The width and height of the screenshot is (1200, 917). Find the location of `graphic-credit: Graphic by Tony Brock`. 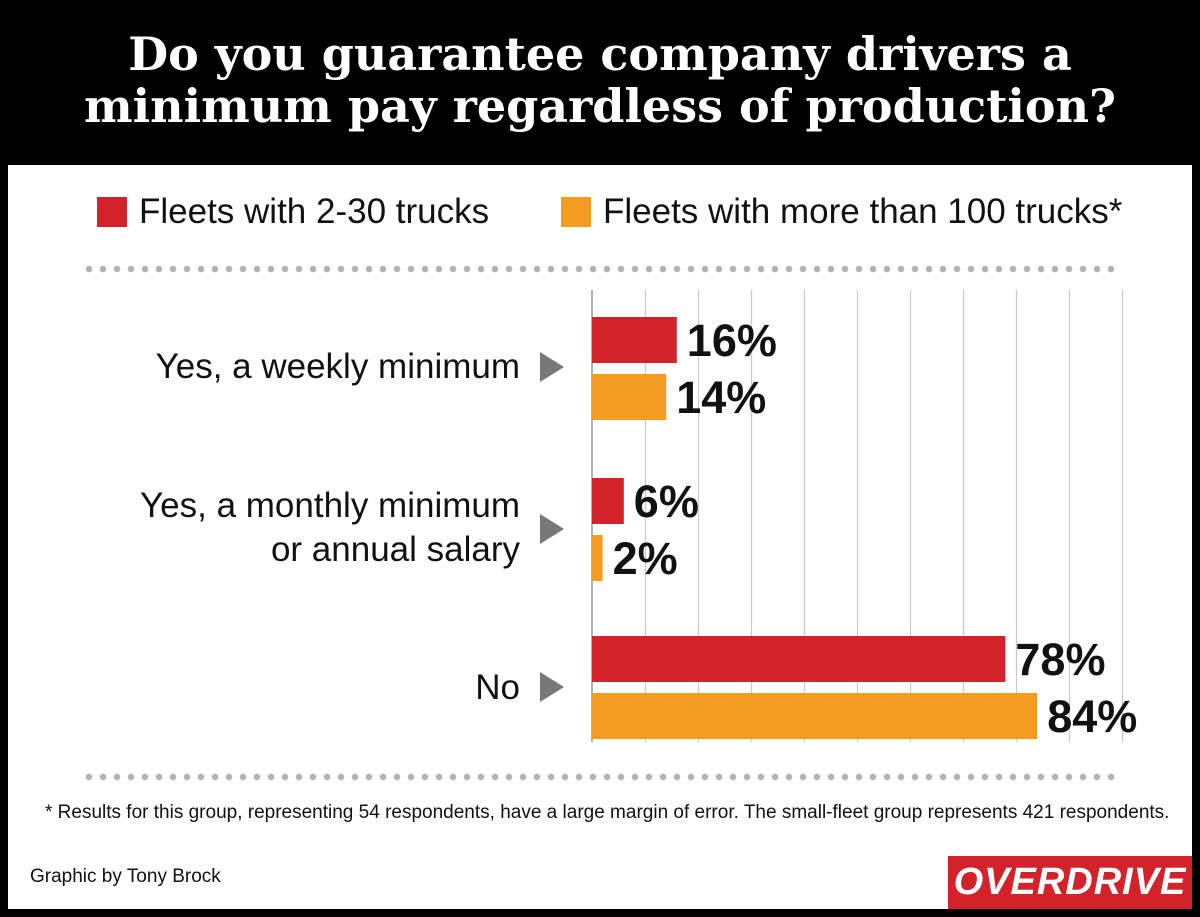

graphic-credit: Graphic by Tony Brock is located at coordinates (125, 876).